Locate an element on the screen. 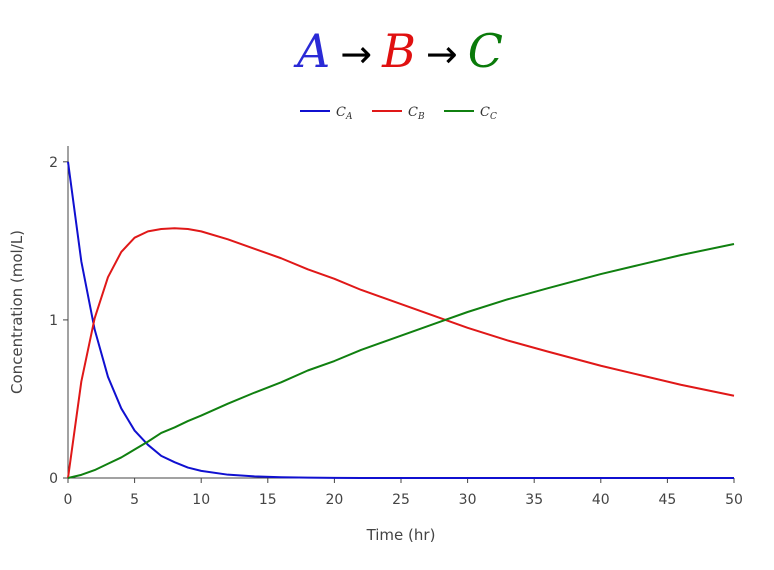 This screenshot has width=774, height=570. title-part-3: → is located at coordinates (442, 54).